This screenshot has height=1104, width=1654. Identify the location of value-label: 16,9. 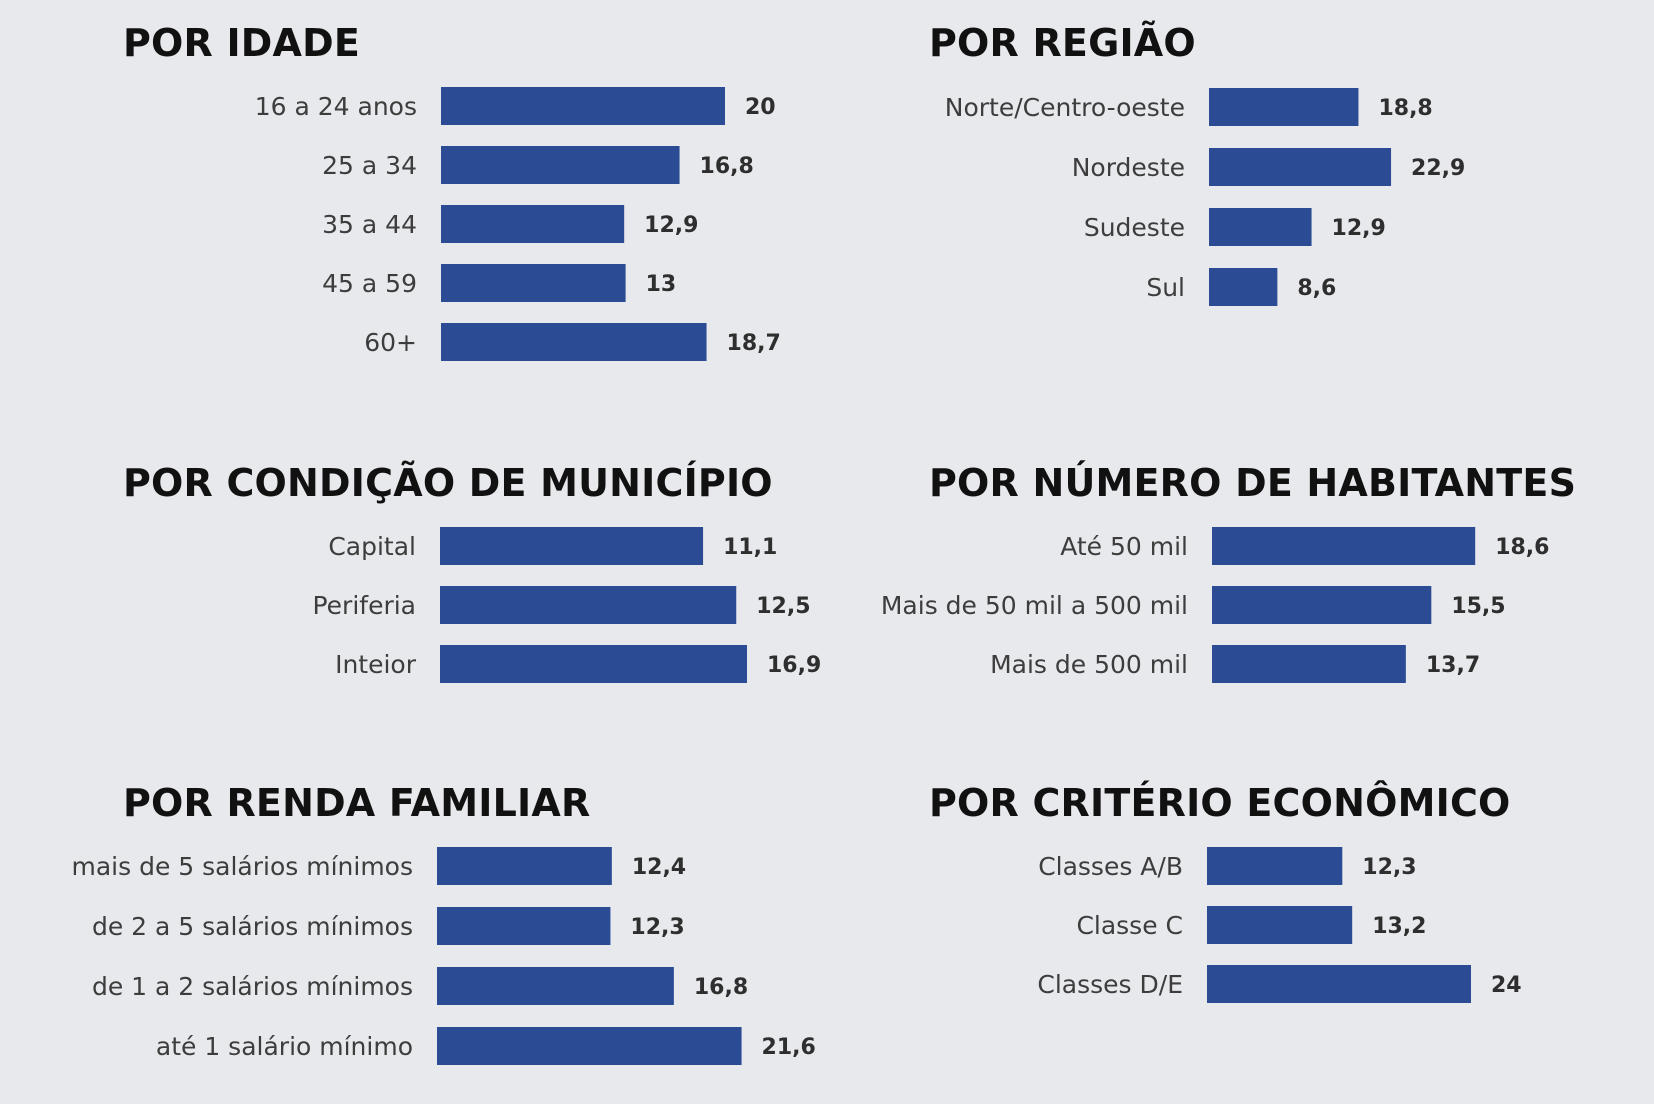
(794, 665).